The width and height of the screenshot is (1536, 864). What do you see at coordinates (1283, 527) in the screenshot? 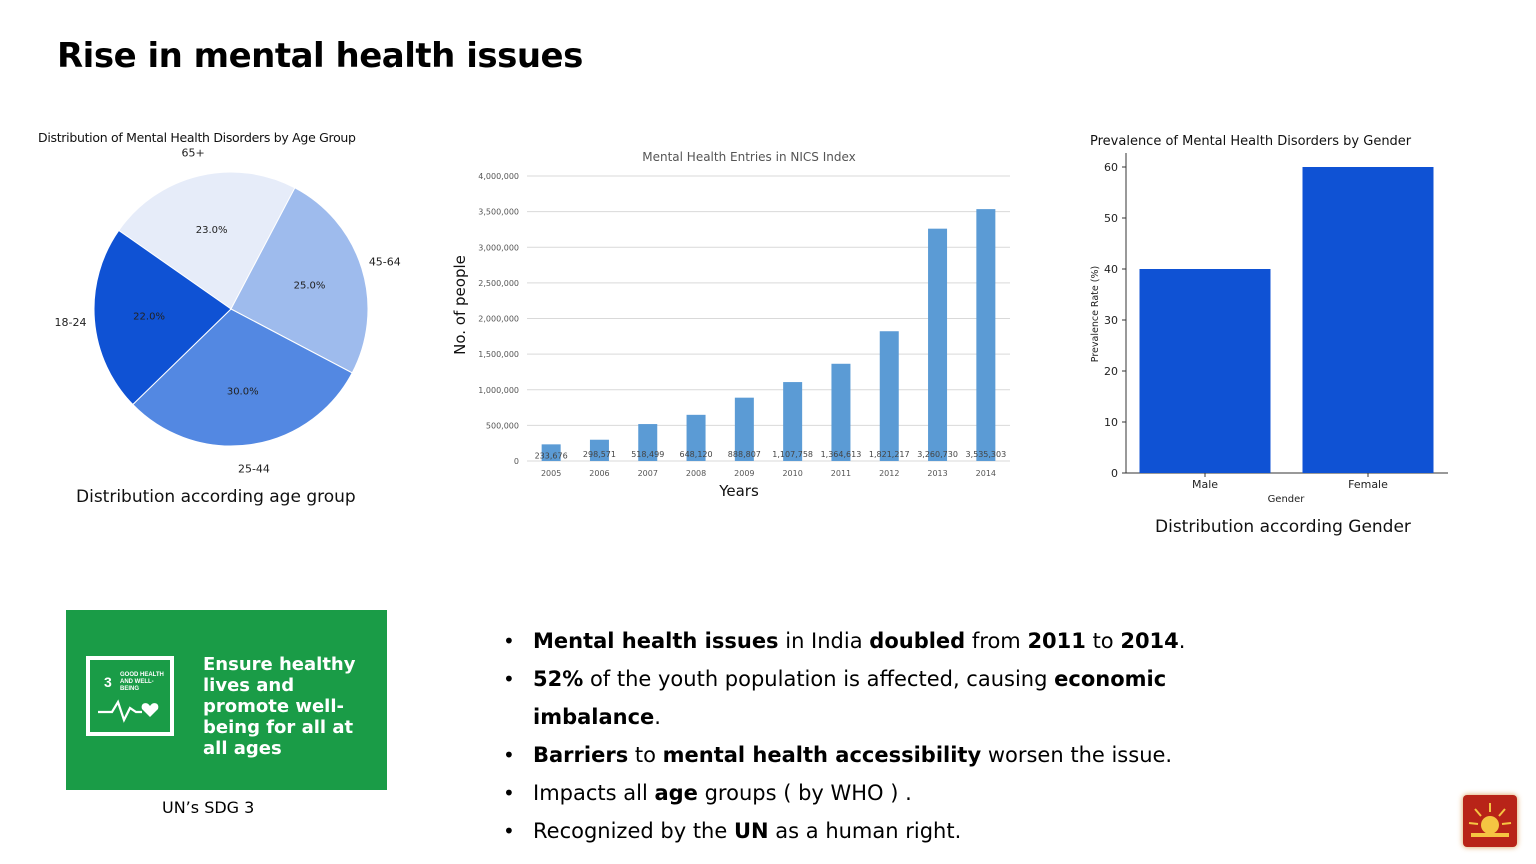
I see `gender-chart-caption: Distribution according Gender` at bounding box center [1283, 527].